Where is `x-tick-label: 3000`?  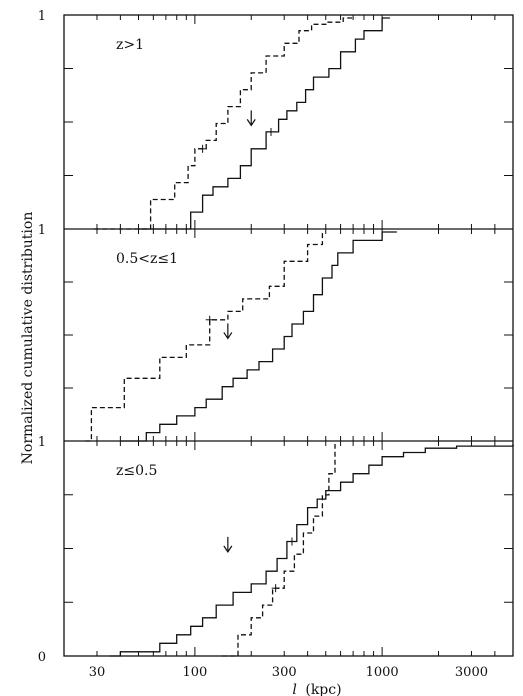 x-tick-label: 3000 is located at coordinates (471, 672).